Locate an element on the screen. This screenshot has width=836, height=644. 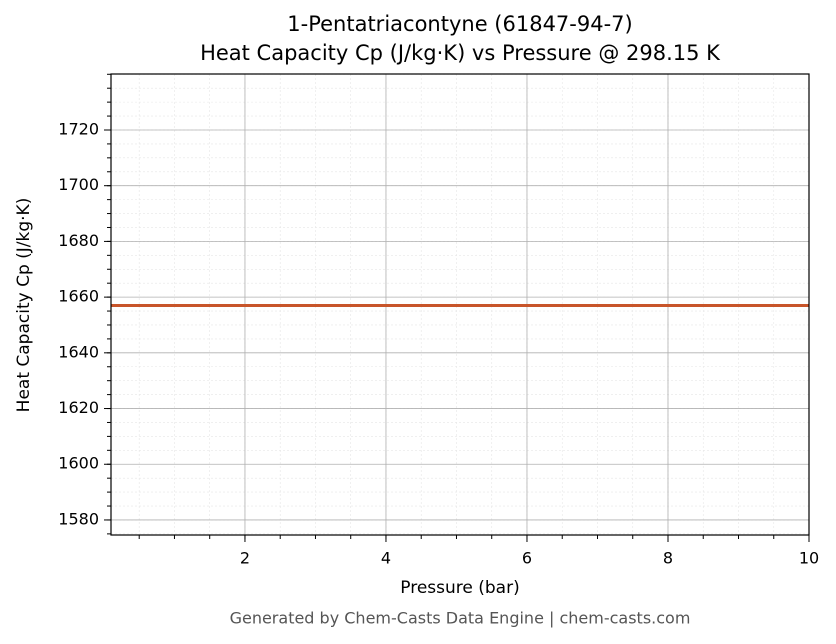
y-axis-label: Heat Capacity Cp (J/kg·K) is located at coordinates (24, 305).